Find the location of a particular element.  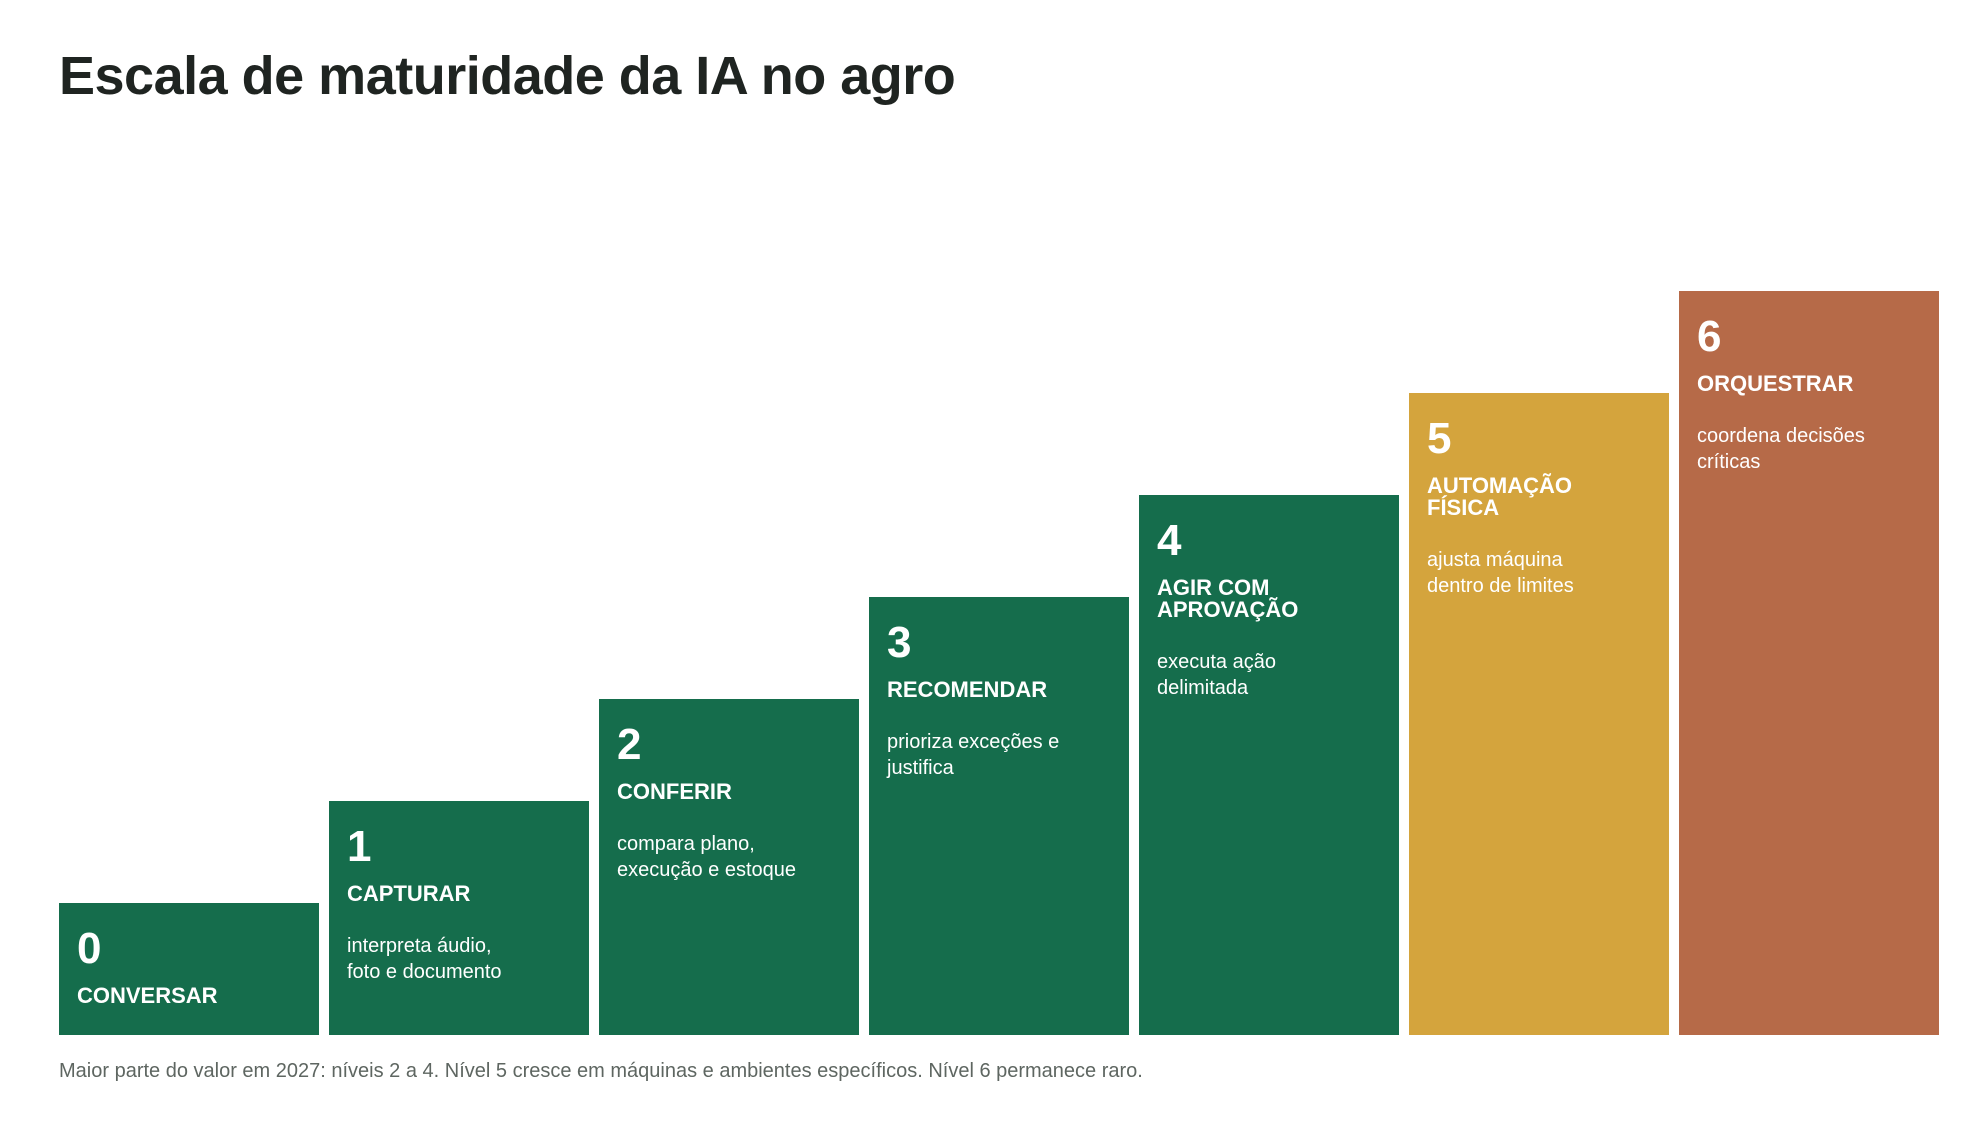

step-level-number: 0 is located at coordinates (89, 948).